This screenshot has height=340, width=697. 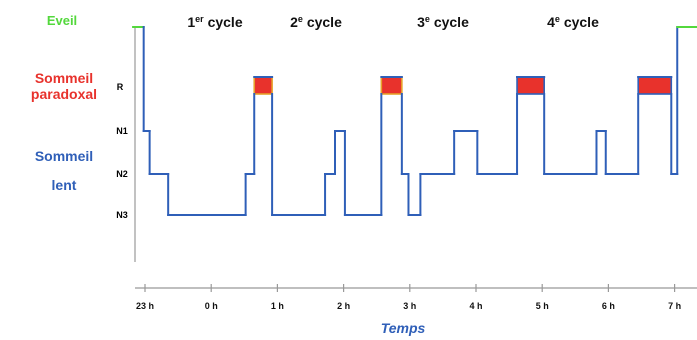 What do you see at coordinates (316, 22) in the screenshot?
I see `cycle-label-2: 2e cycle` at bounding box center [316, 22].